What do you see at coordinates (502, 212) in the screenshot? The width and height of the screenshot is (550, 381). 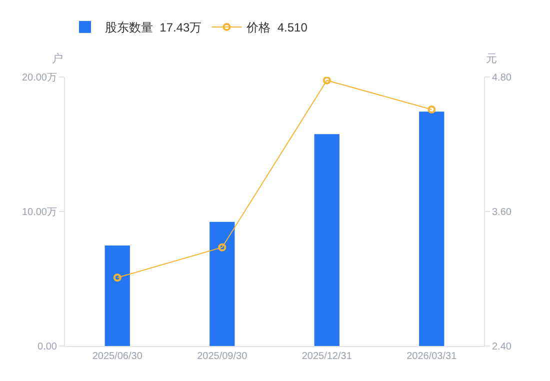 I see `y2-tick-label: 3.60` at bounding box center [502, 212].